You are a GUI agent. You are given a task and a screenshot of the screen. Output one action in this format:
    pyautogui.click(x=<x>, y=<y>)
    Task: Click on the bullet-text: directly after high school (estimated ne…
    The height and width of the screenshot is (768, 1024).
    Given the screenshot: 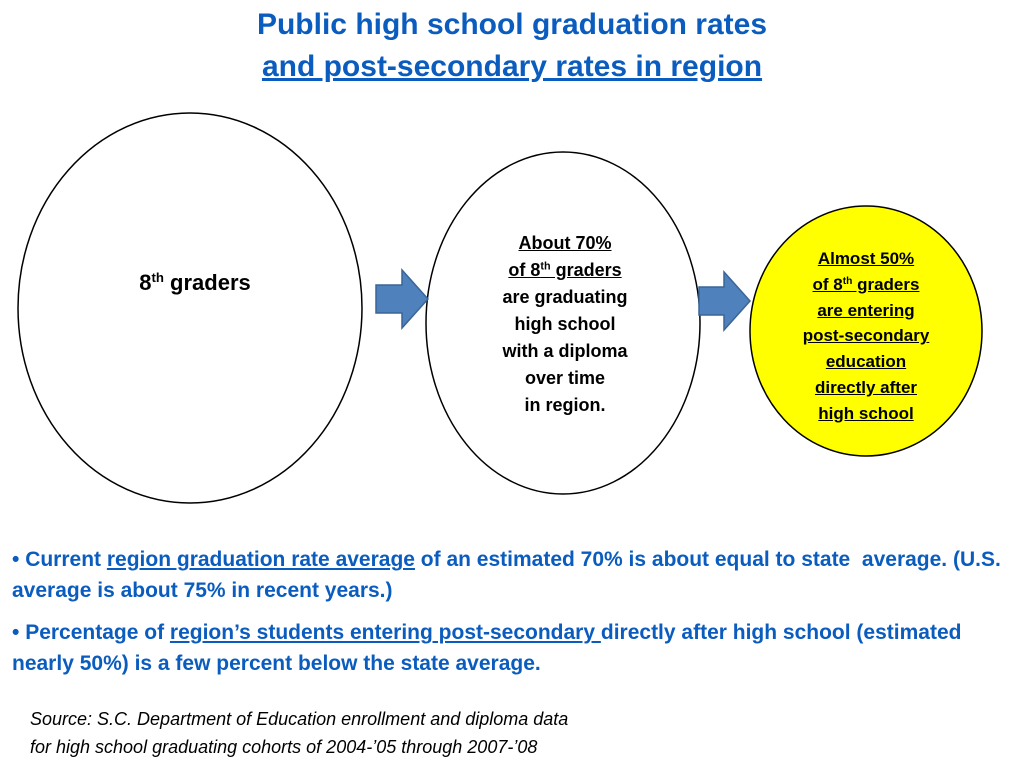 What is the action you would take?
    pyautogui.click(x=490, y=648)
    